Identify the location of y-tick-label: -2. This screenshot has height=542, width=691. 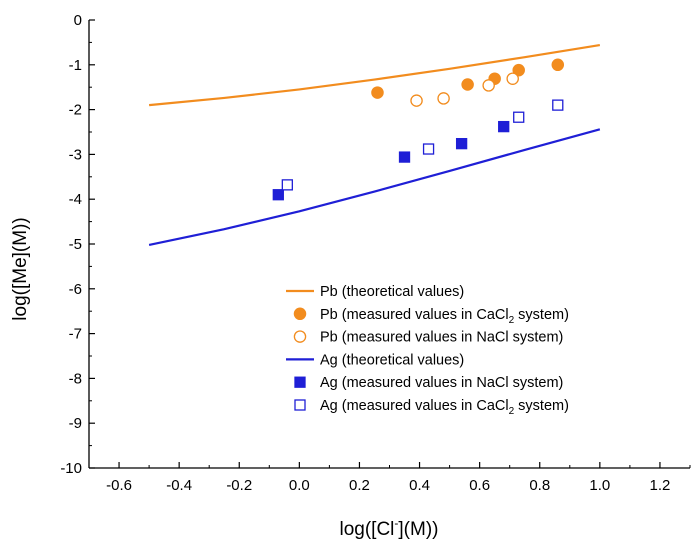
(75, 110).